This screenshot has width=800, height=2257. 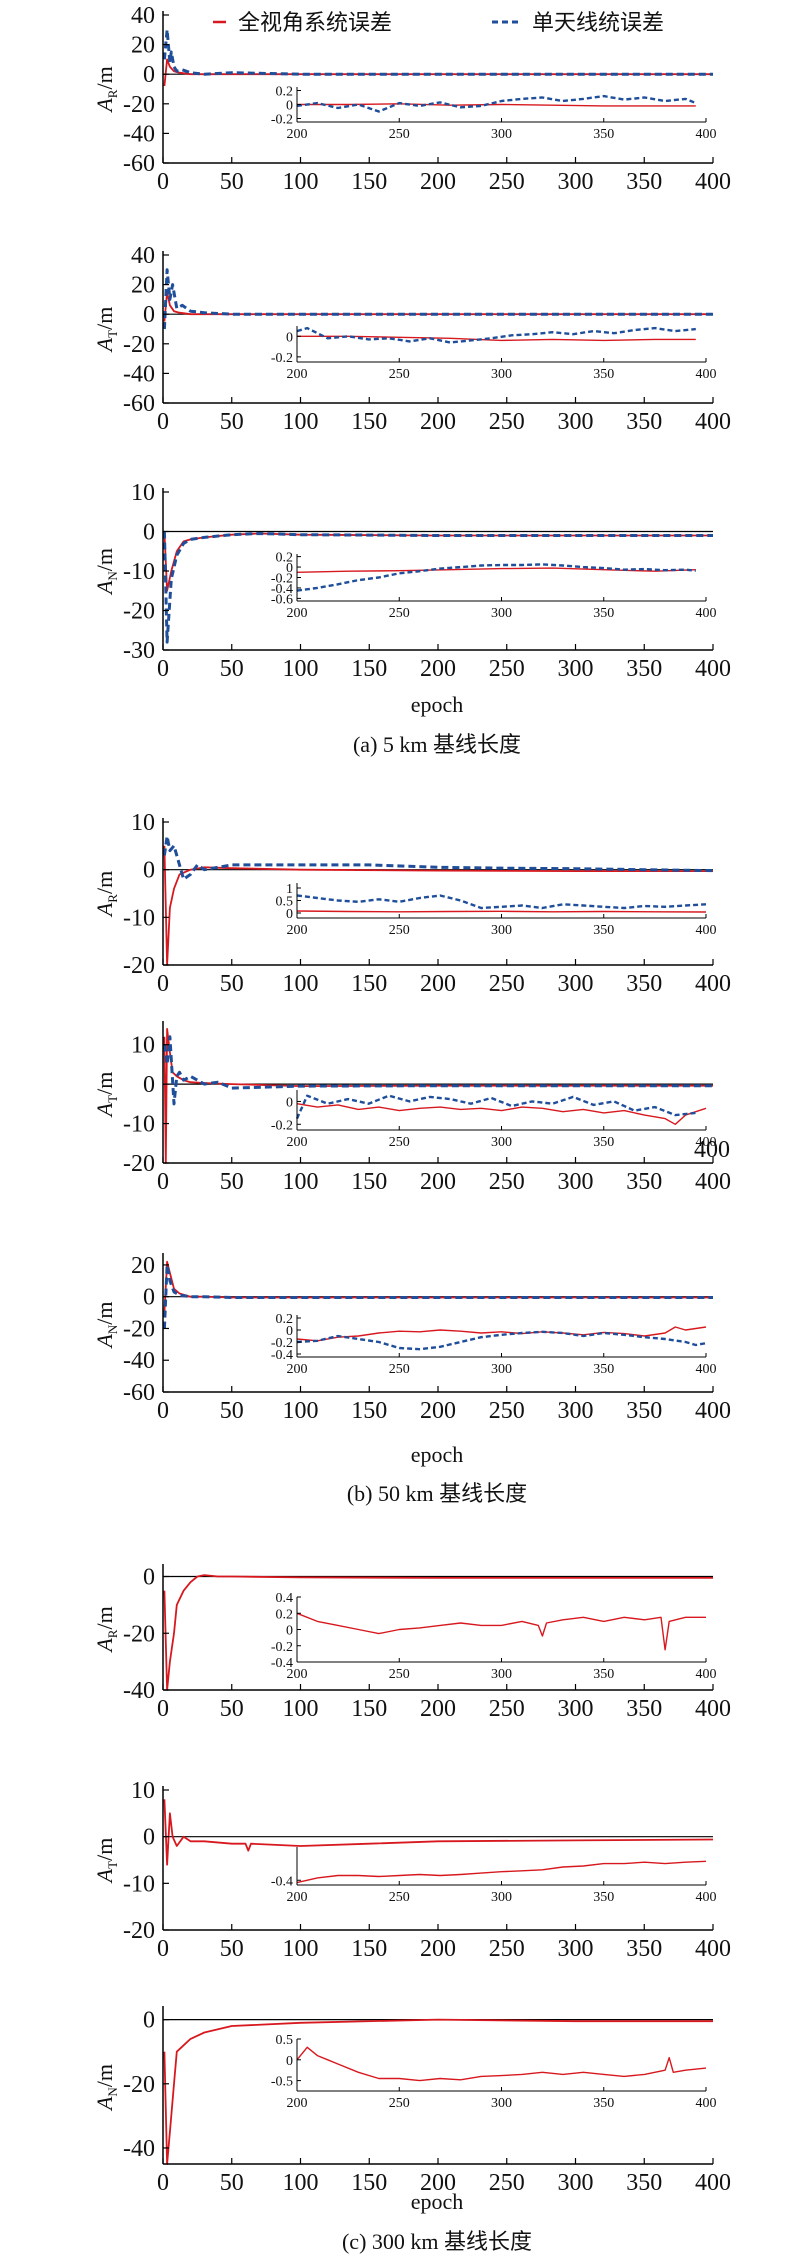 What do you see at coordinates (282, 1881) in the screenshot?
I see `inset-y-tick-label: -0.4` at bounding box center [282, 1881].